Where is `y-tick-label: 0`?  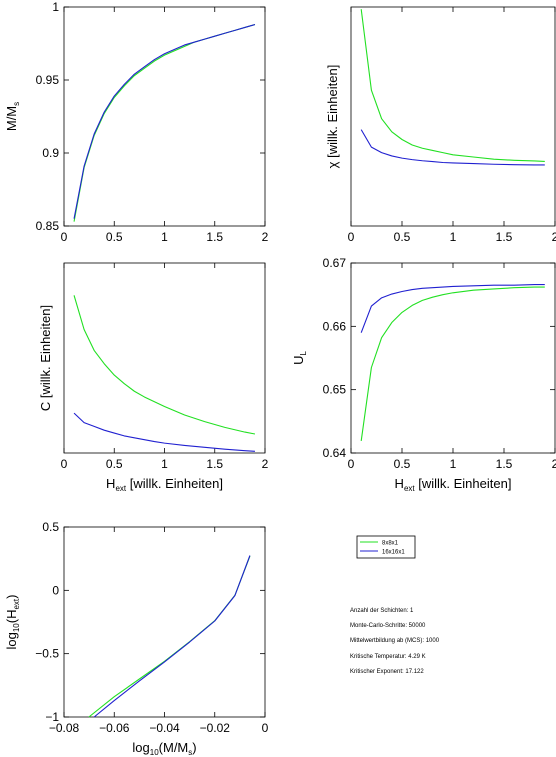 y-tick-label: 0 is located at coordinates (55, 590).